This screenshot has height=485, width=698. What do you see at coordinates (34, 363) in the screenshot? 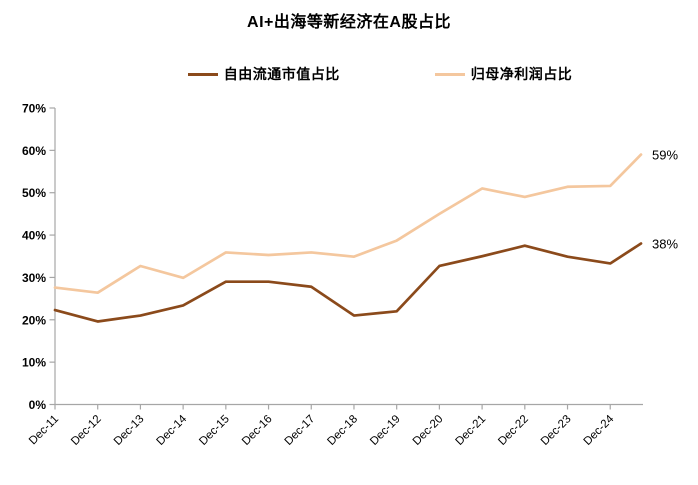
I see `y-tick-label: 10%` at bounding box center [34, 363].